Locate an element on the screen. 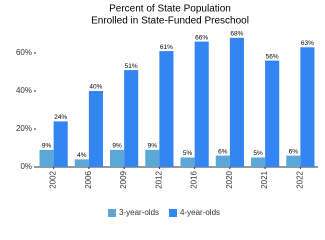 The height and width of the screenshot is (240, 325). chart-title: Enrolled in State-Funded Preschool is located at coordinates (170, 21).